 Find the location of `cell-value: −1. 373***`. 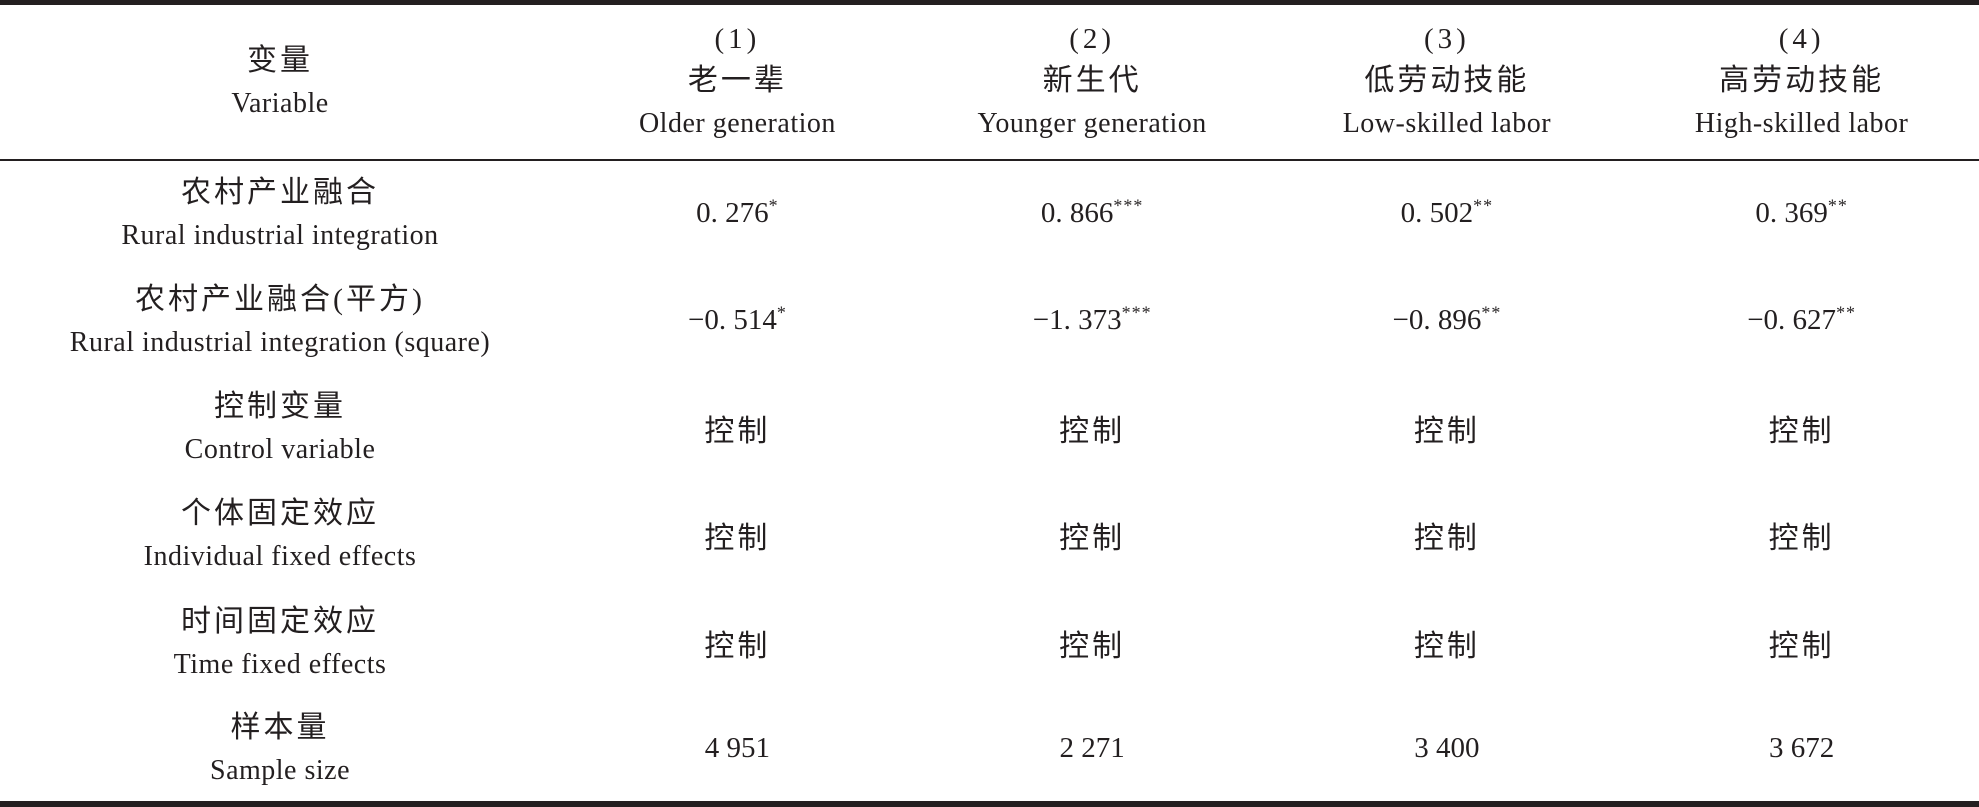

cell-value: −1. 373*** is located at coordinates (1092, 320).